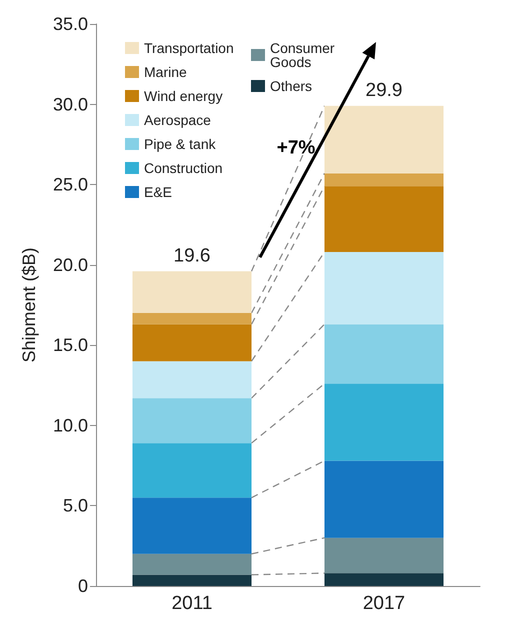 The height and width of the screenshot is (628, 512). I want to click on y-tick-label: 10.0, so click(70, 425).